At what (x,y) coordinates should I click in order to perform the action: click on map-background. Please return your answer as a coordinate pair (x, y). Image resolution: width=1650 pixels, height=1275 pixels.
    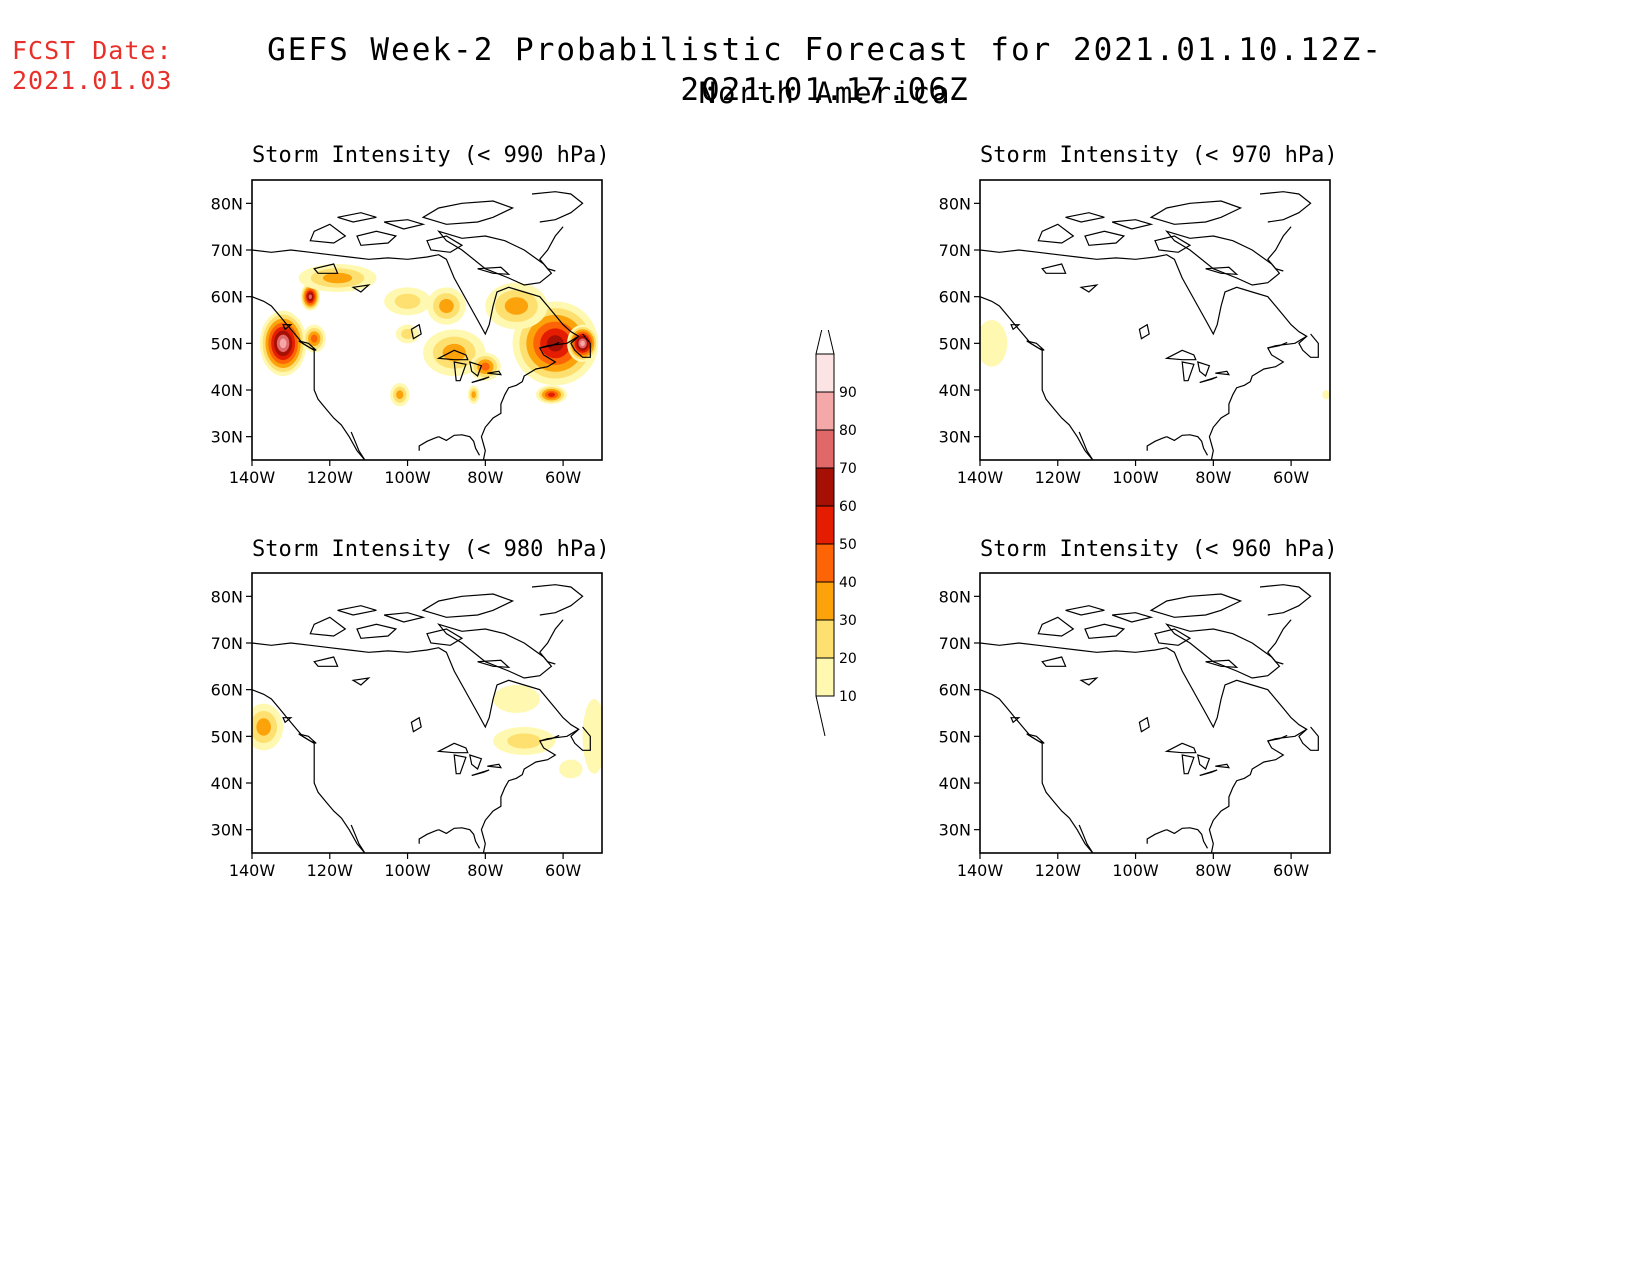
    Looking at the image, I should click on (1155, 713).